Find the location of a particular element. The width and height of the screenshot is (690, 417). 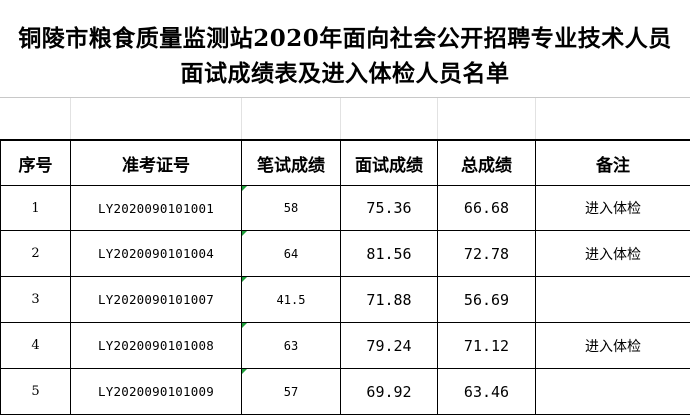

table-row: 2 LY2020090101004 64 81.56 72.78 进入体检 is located at coordinates (345, 253).